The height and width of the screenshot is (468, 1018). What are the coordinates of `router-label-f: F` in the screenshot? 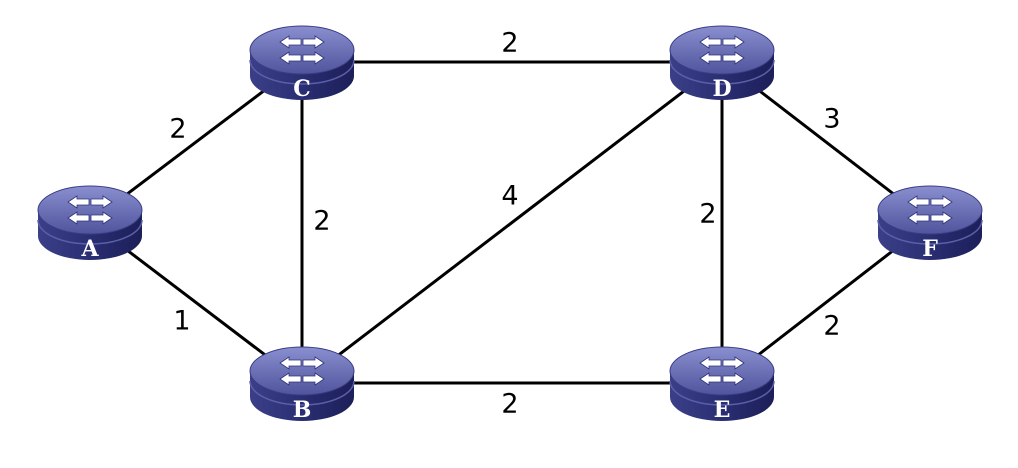 It's located at (930, 249).